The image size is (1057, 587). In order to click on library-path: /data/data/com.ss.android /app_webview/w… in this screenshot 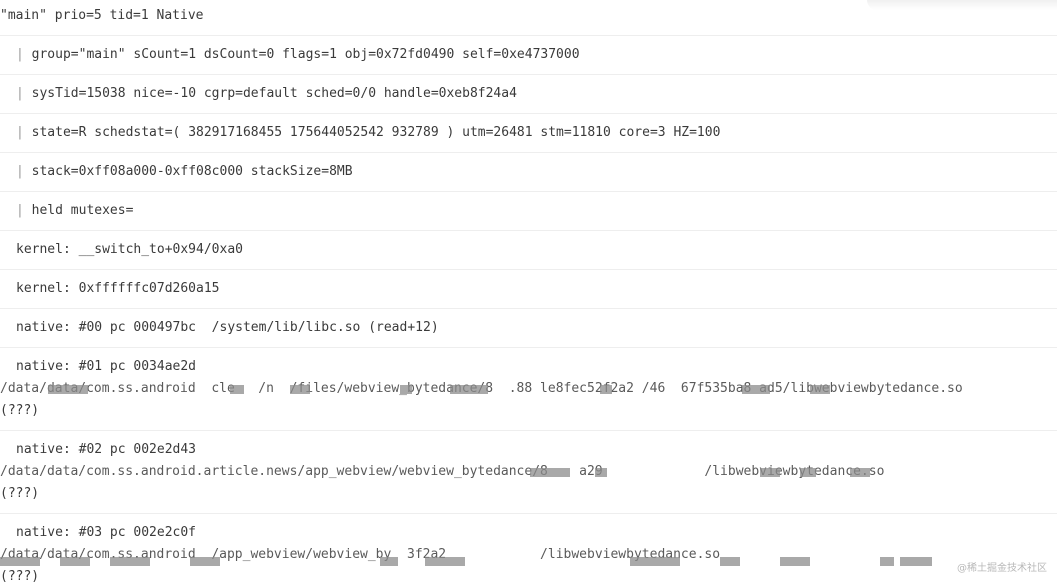, I will do `click(360, 554)`.